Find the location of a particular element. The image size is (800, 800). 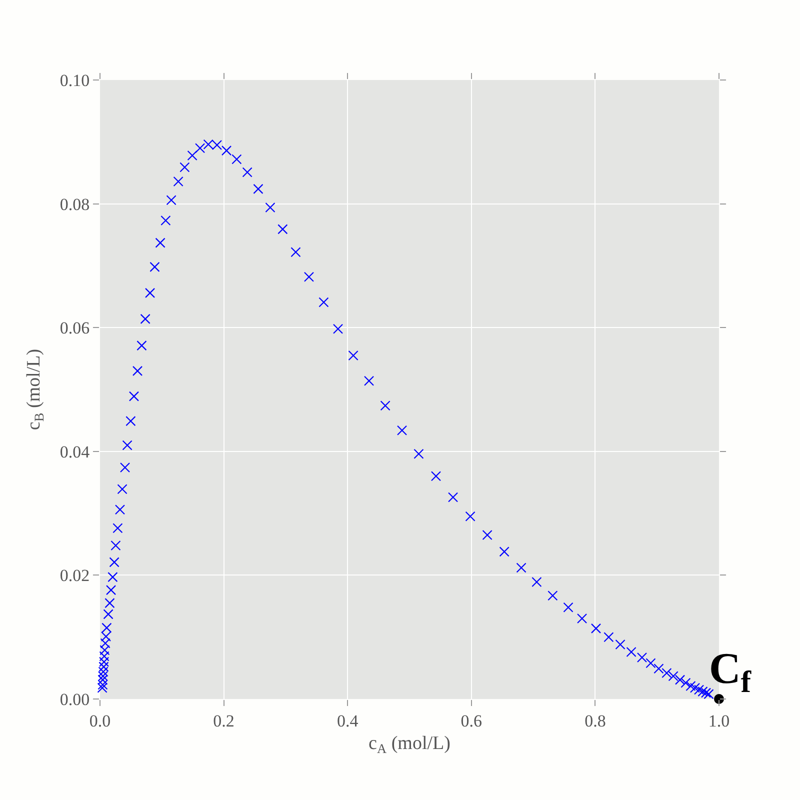

x-tick-label: 0.4 is located at coordinates (347, 720).